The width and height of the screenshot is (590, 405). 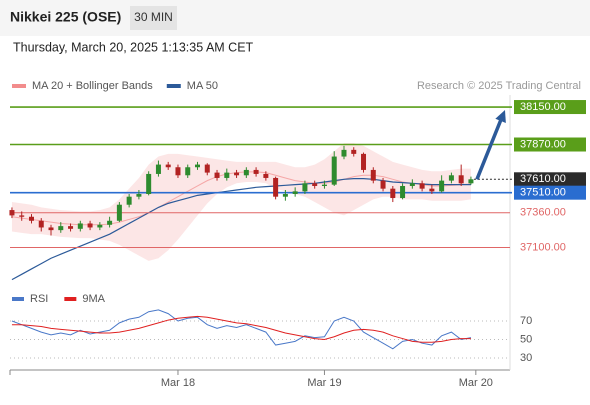 I want to click on subtitle: Thursday, March 20, 2025 1:13:35 AM CET, so click(x=133, y=47).